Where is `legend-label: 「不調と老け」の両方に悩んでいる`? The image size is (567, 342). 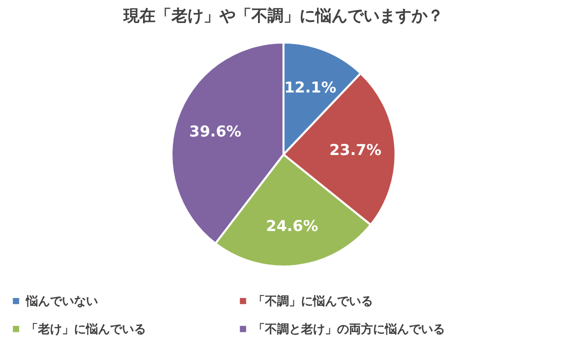 legend-label: 「不調と老け」の両方に悩んでいる is located at coordinates (349, 329).